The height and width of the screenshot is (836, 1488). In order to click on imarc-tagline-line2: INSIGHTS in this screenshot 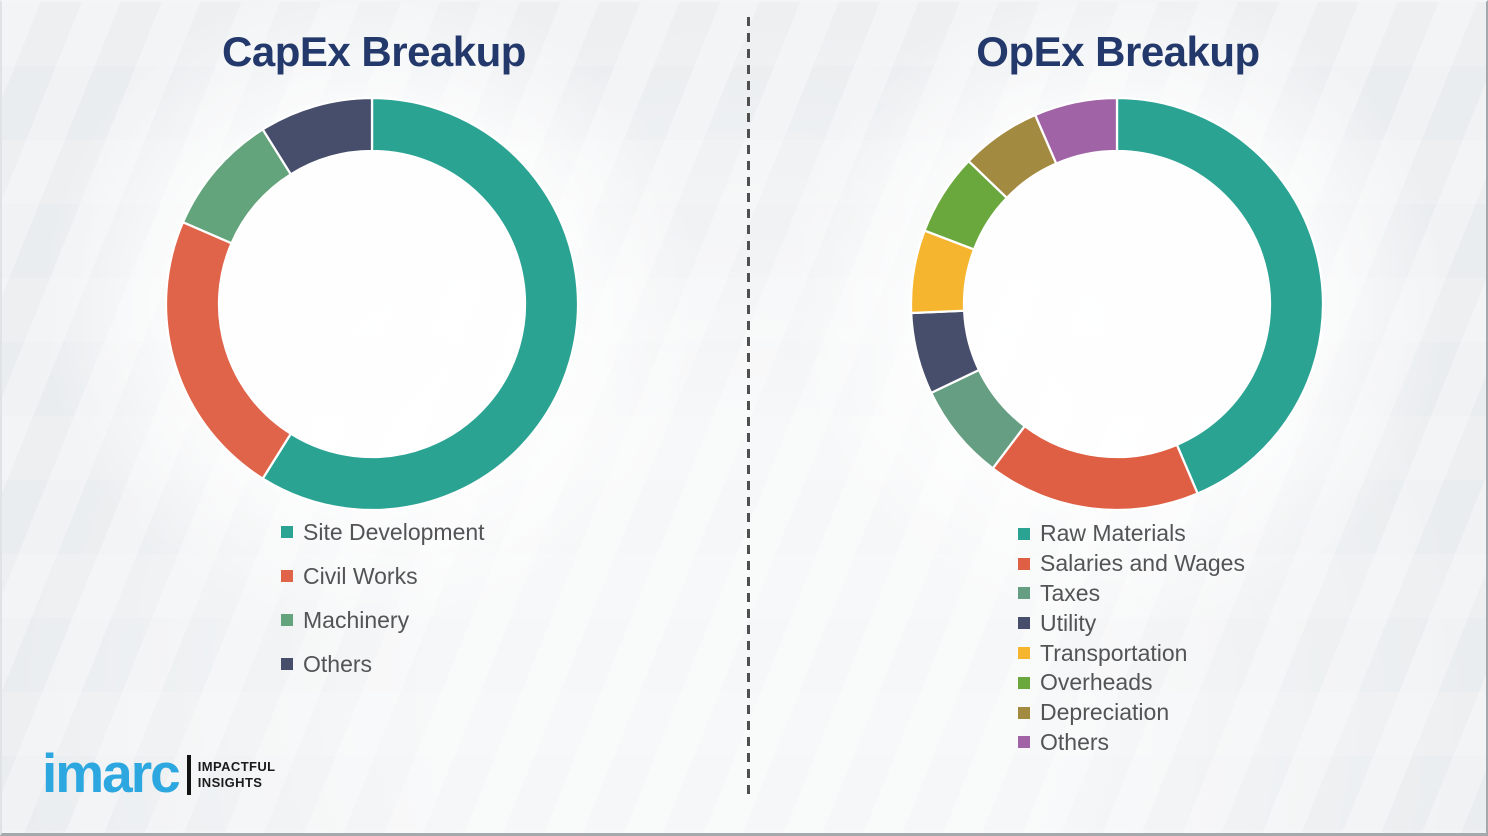, I will do `click(230, 782)`.